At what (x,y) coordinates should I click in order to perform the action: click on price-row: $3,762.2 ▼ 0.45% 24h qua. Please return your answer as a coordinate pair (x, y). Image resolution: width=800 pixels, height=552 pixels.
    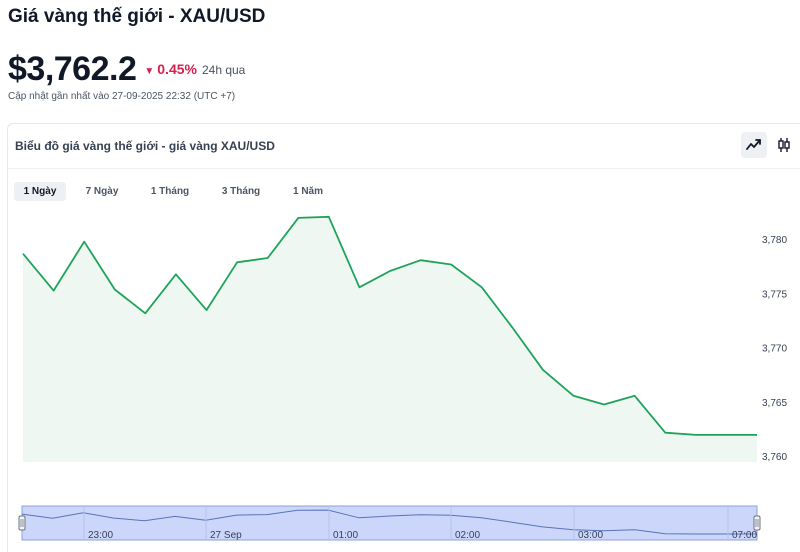
    Looking at the image, I should click on (126, 70).